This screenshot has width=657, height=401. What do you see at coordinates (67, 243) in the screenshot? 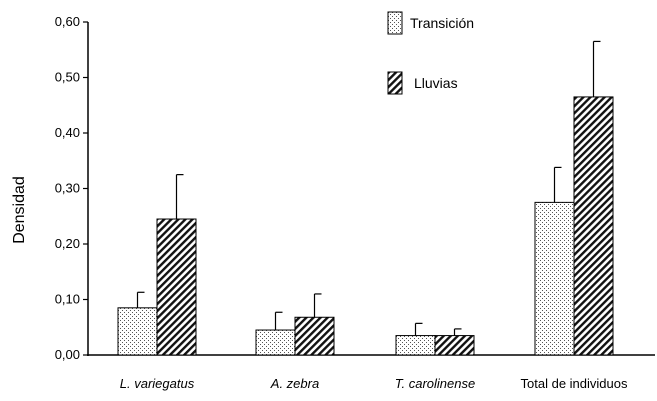
I see `y-tick-label: 0,20` at bounding box center [67, 243].